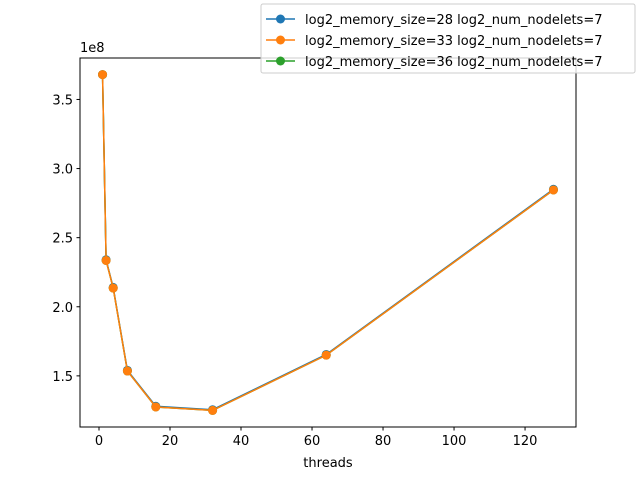 The image size is (640, 480). Describe the element at coordinates (62, 308) in the screenshot. I see `y-tick-label: 2.0` at that location.